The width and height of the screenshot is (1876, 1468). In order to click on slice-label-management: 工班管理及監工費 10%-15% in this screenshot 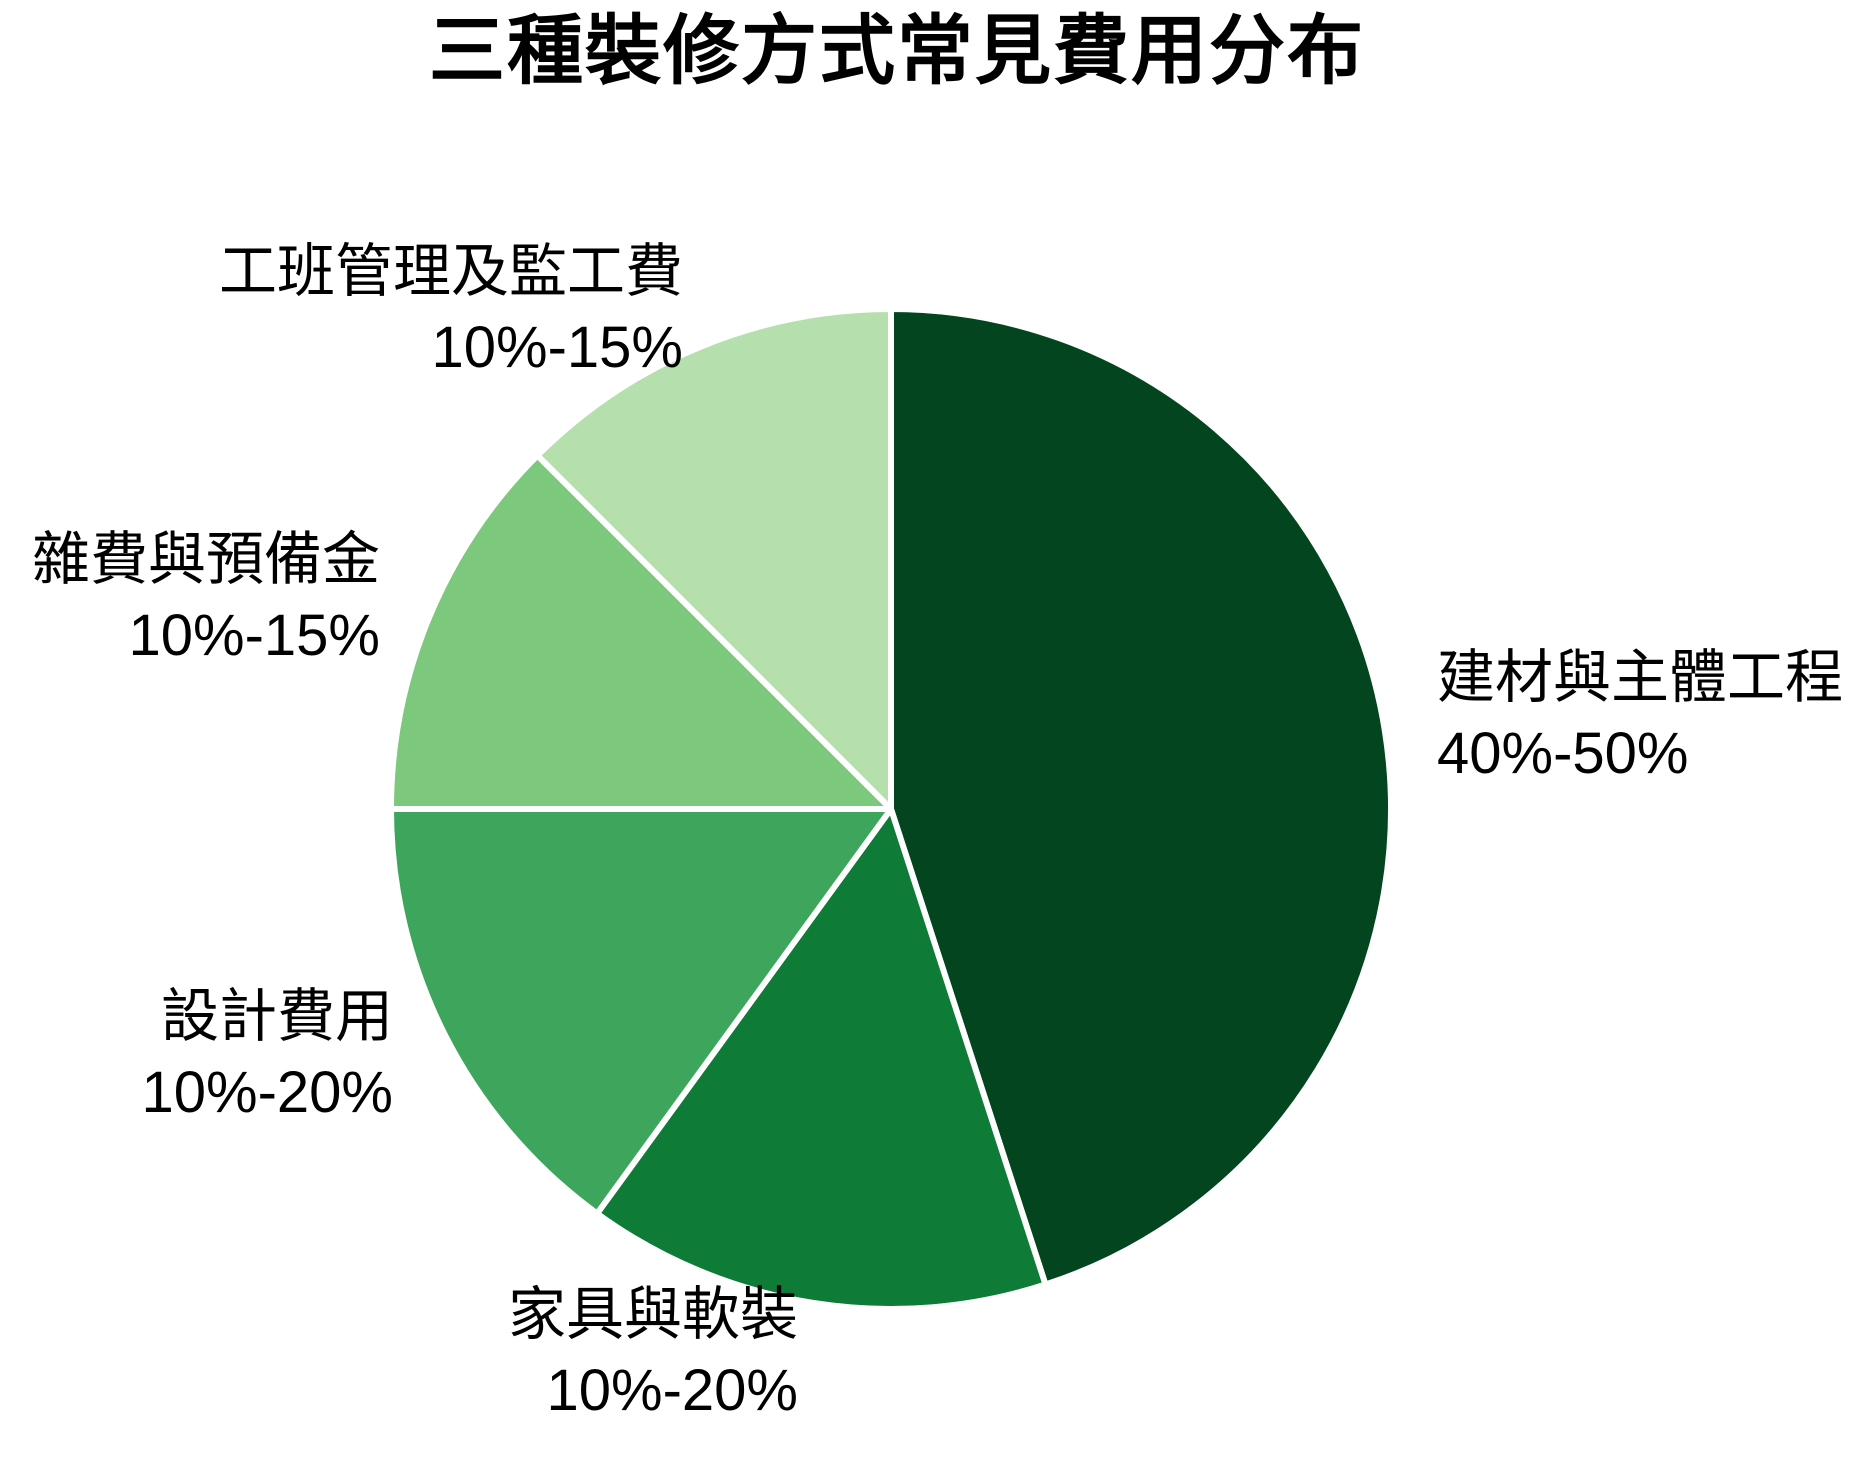, I will do `click(451, 310)`.